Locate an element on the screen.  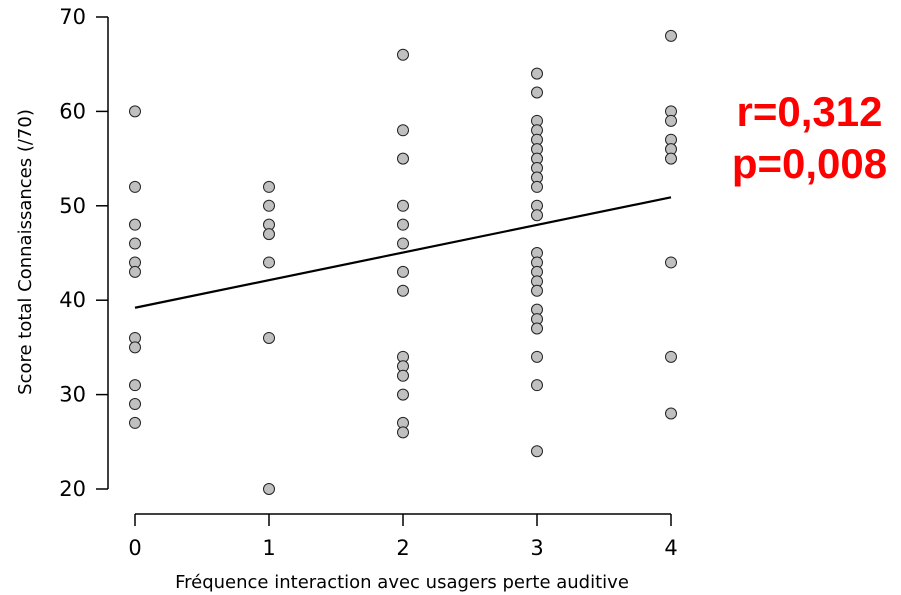
y-tick-label: 20 is located at coordinates (72, 489).